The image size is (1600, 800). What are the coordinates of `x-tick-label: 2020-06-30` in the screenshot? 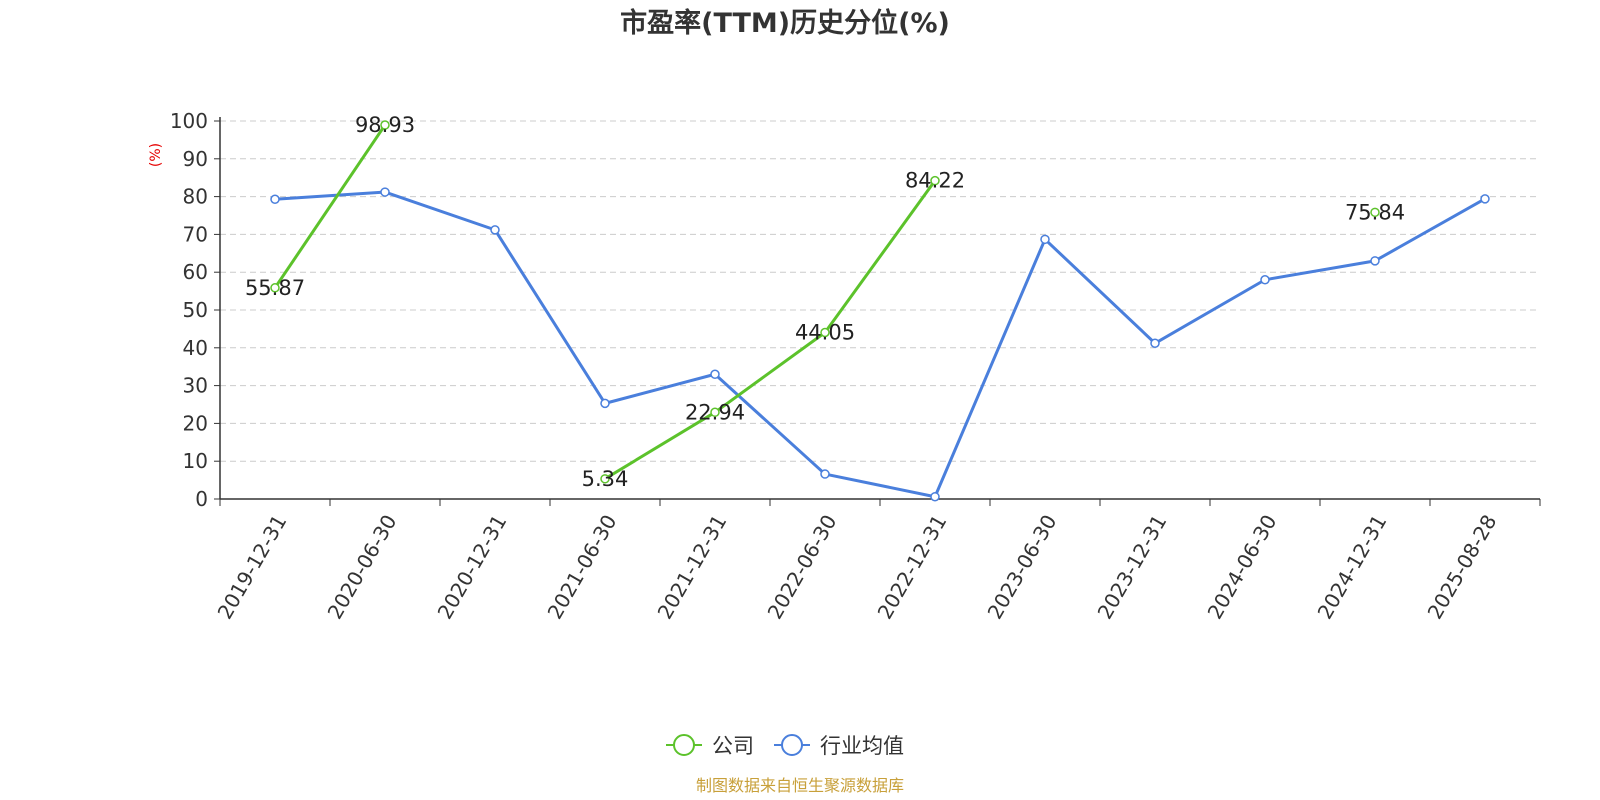 It's located at (362, 567).